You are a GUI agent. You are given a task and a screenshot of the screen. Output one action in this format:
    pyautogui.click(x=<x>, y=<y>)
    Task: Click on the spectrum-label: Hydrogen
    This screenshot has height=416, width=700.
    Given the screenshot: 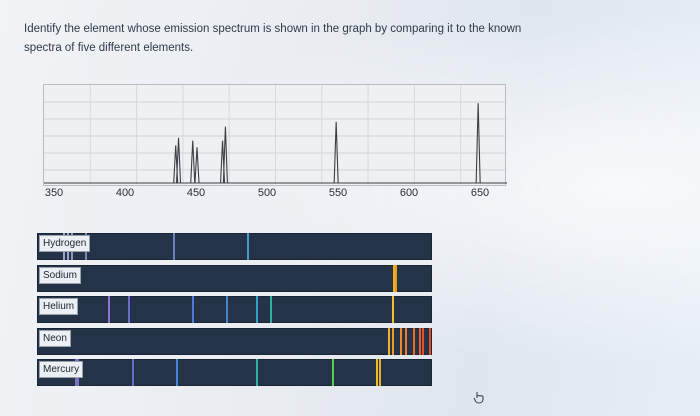 What is the action you would take?
    pyautogui.click(x=65, y=243)
    